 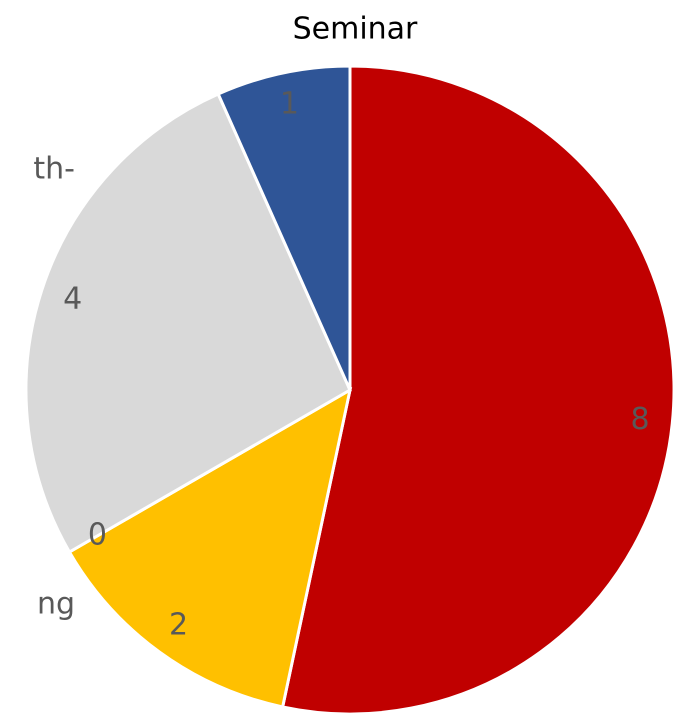 What do you see at coordinates (639, 419) in the screenshot?
I see `data-label: 8` at bounding box center [639, 419].